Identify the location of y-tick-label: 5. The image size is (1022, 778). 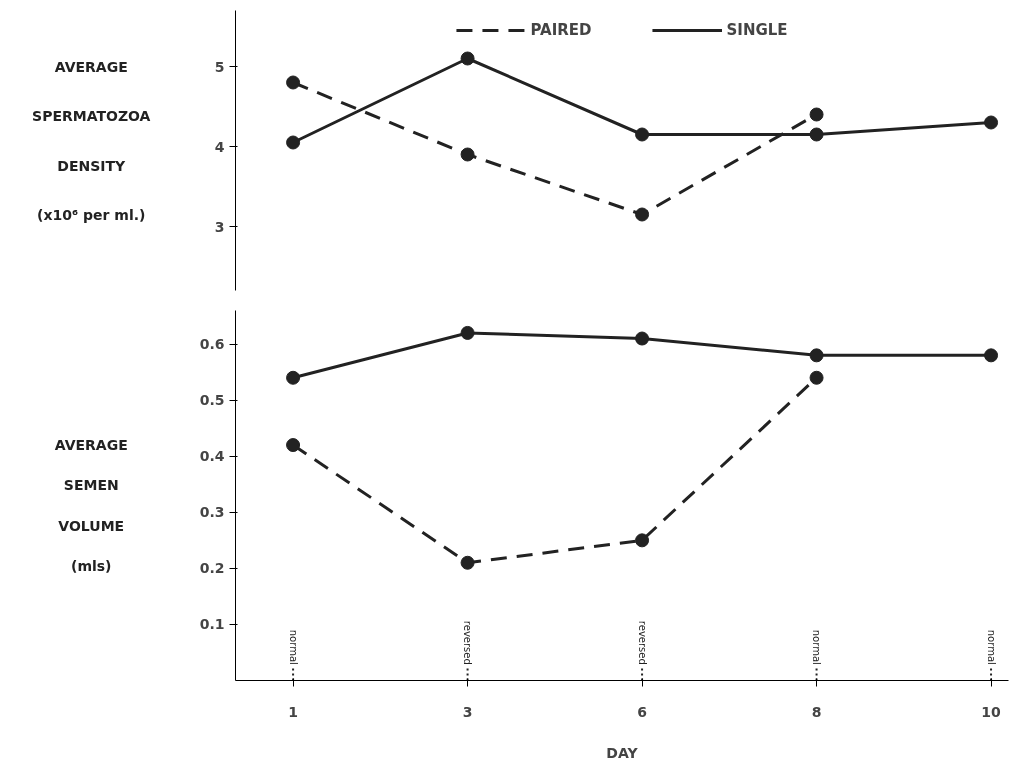
(219, 66).